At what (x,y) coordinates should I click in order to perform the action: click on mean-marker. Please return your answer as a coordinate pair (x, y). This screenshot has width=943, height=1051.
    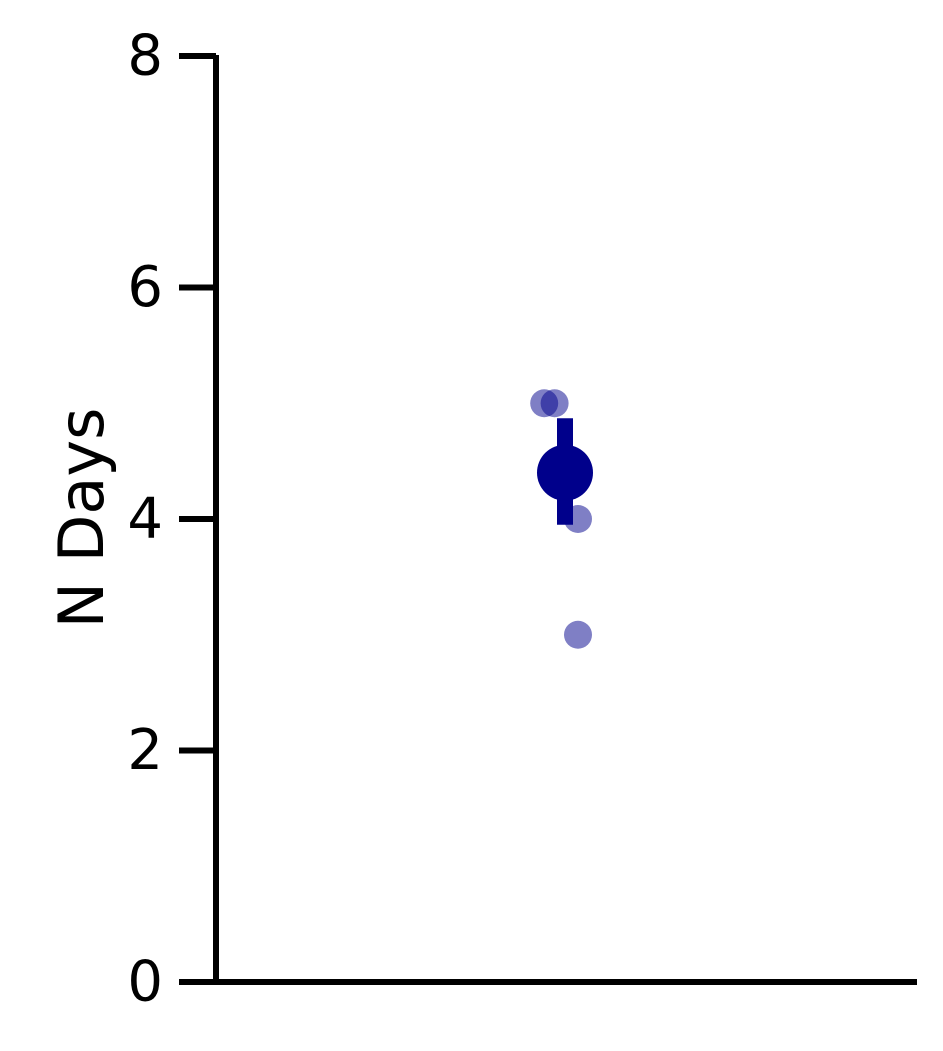
    Looking at the image, I should click on (565, 472).